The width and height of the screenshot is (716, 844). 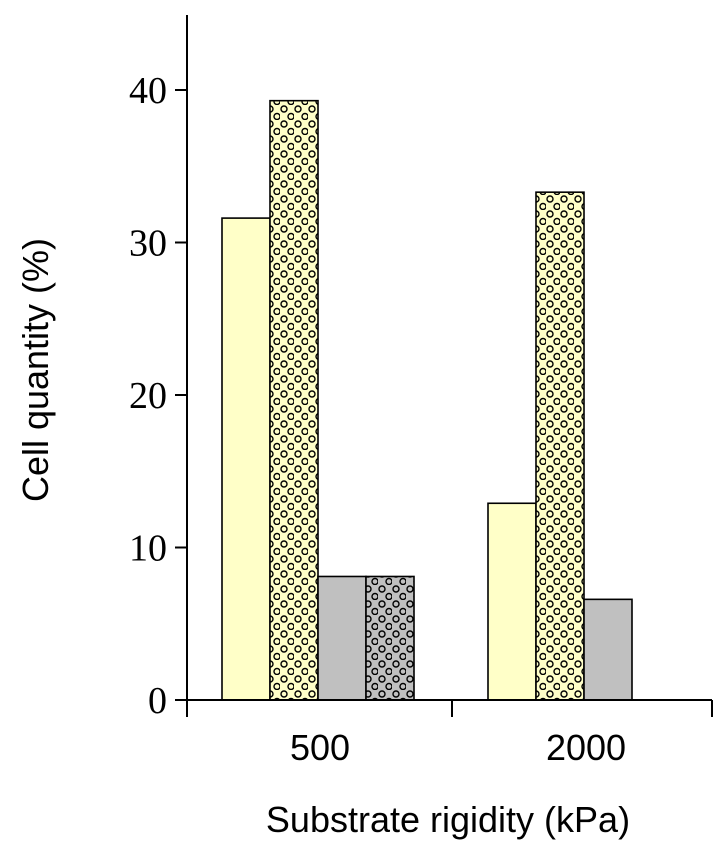 I want to click on y-tick-label: 40, so click(x=148, y=91).